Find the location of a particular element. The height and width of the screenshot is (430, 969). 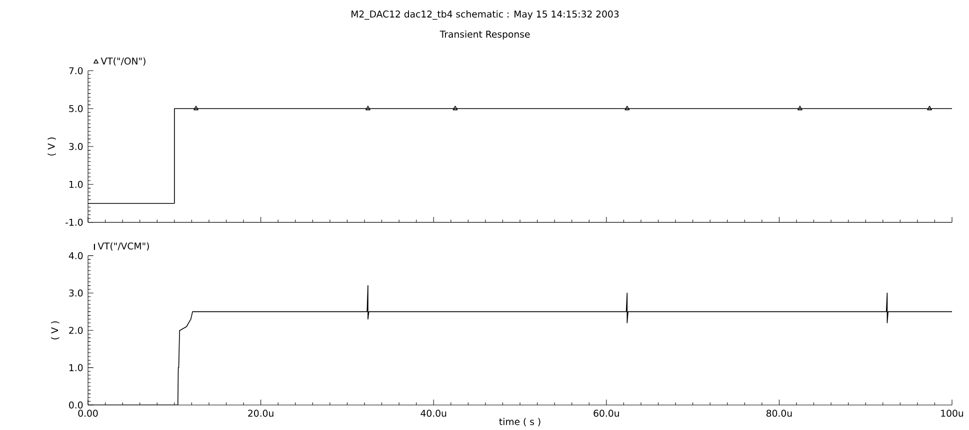

legend-label: VT("/VCM") is located at coordinates (123, 246).